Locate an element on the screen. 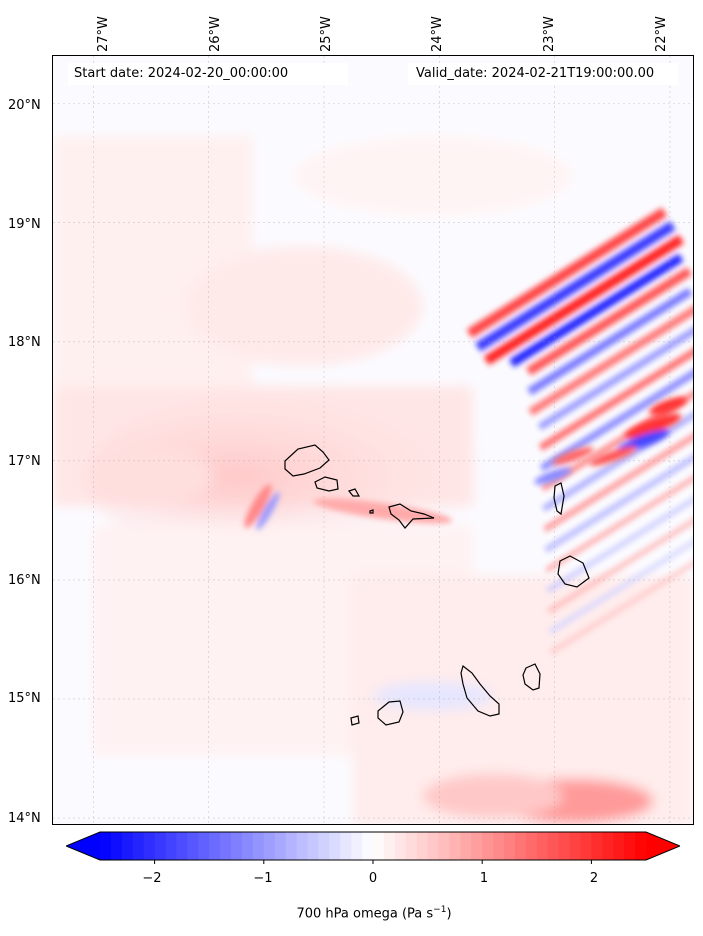  colorbar-extend-min is located at coordinates (83, 846).